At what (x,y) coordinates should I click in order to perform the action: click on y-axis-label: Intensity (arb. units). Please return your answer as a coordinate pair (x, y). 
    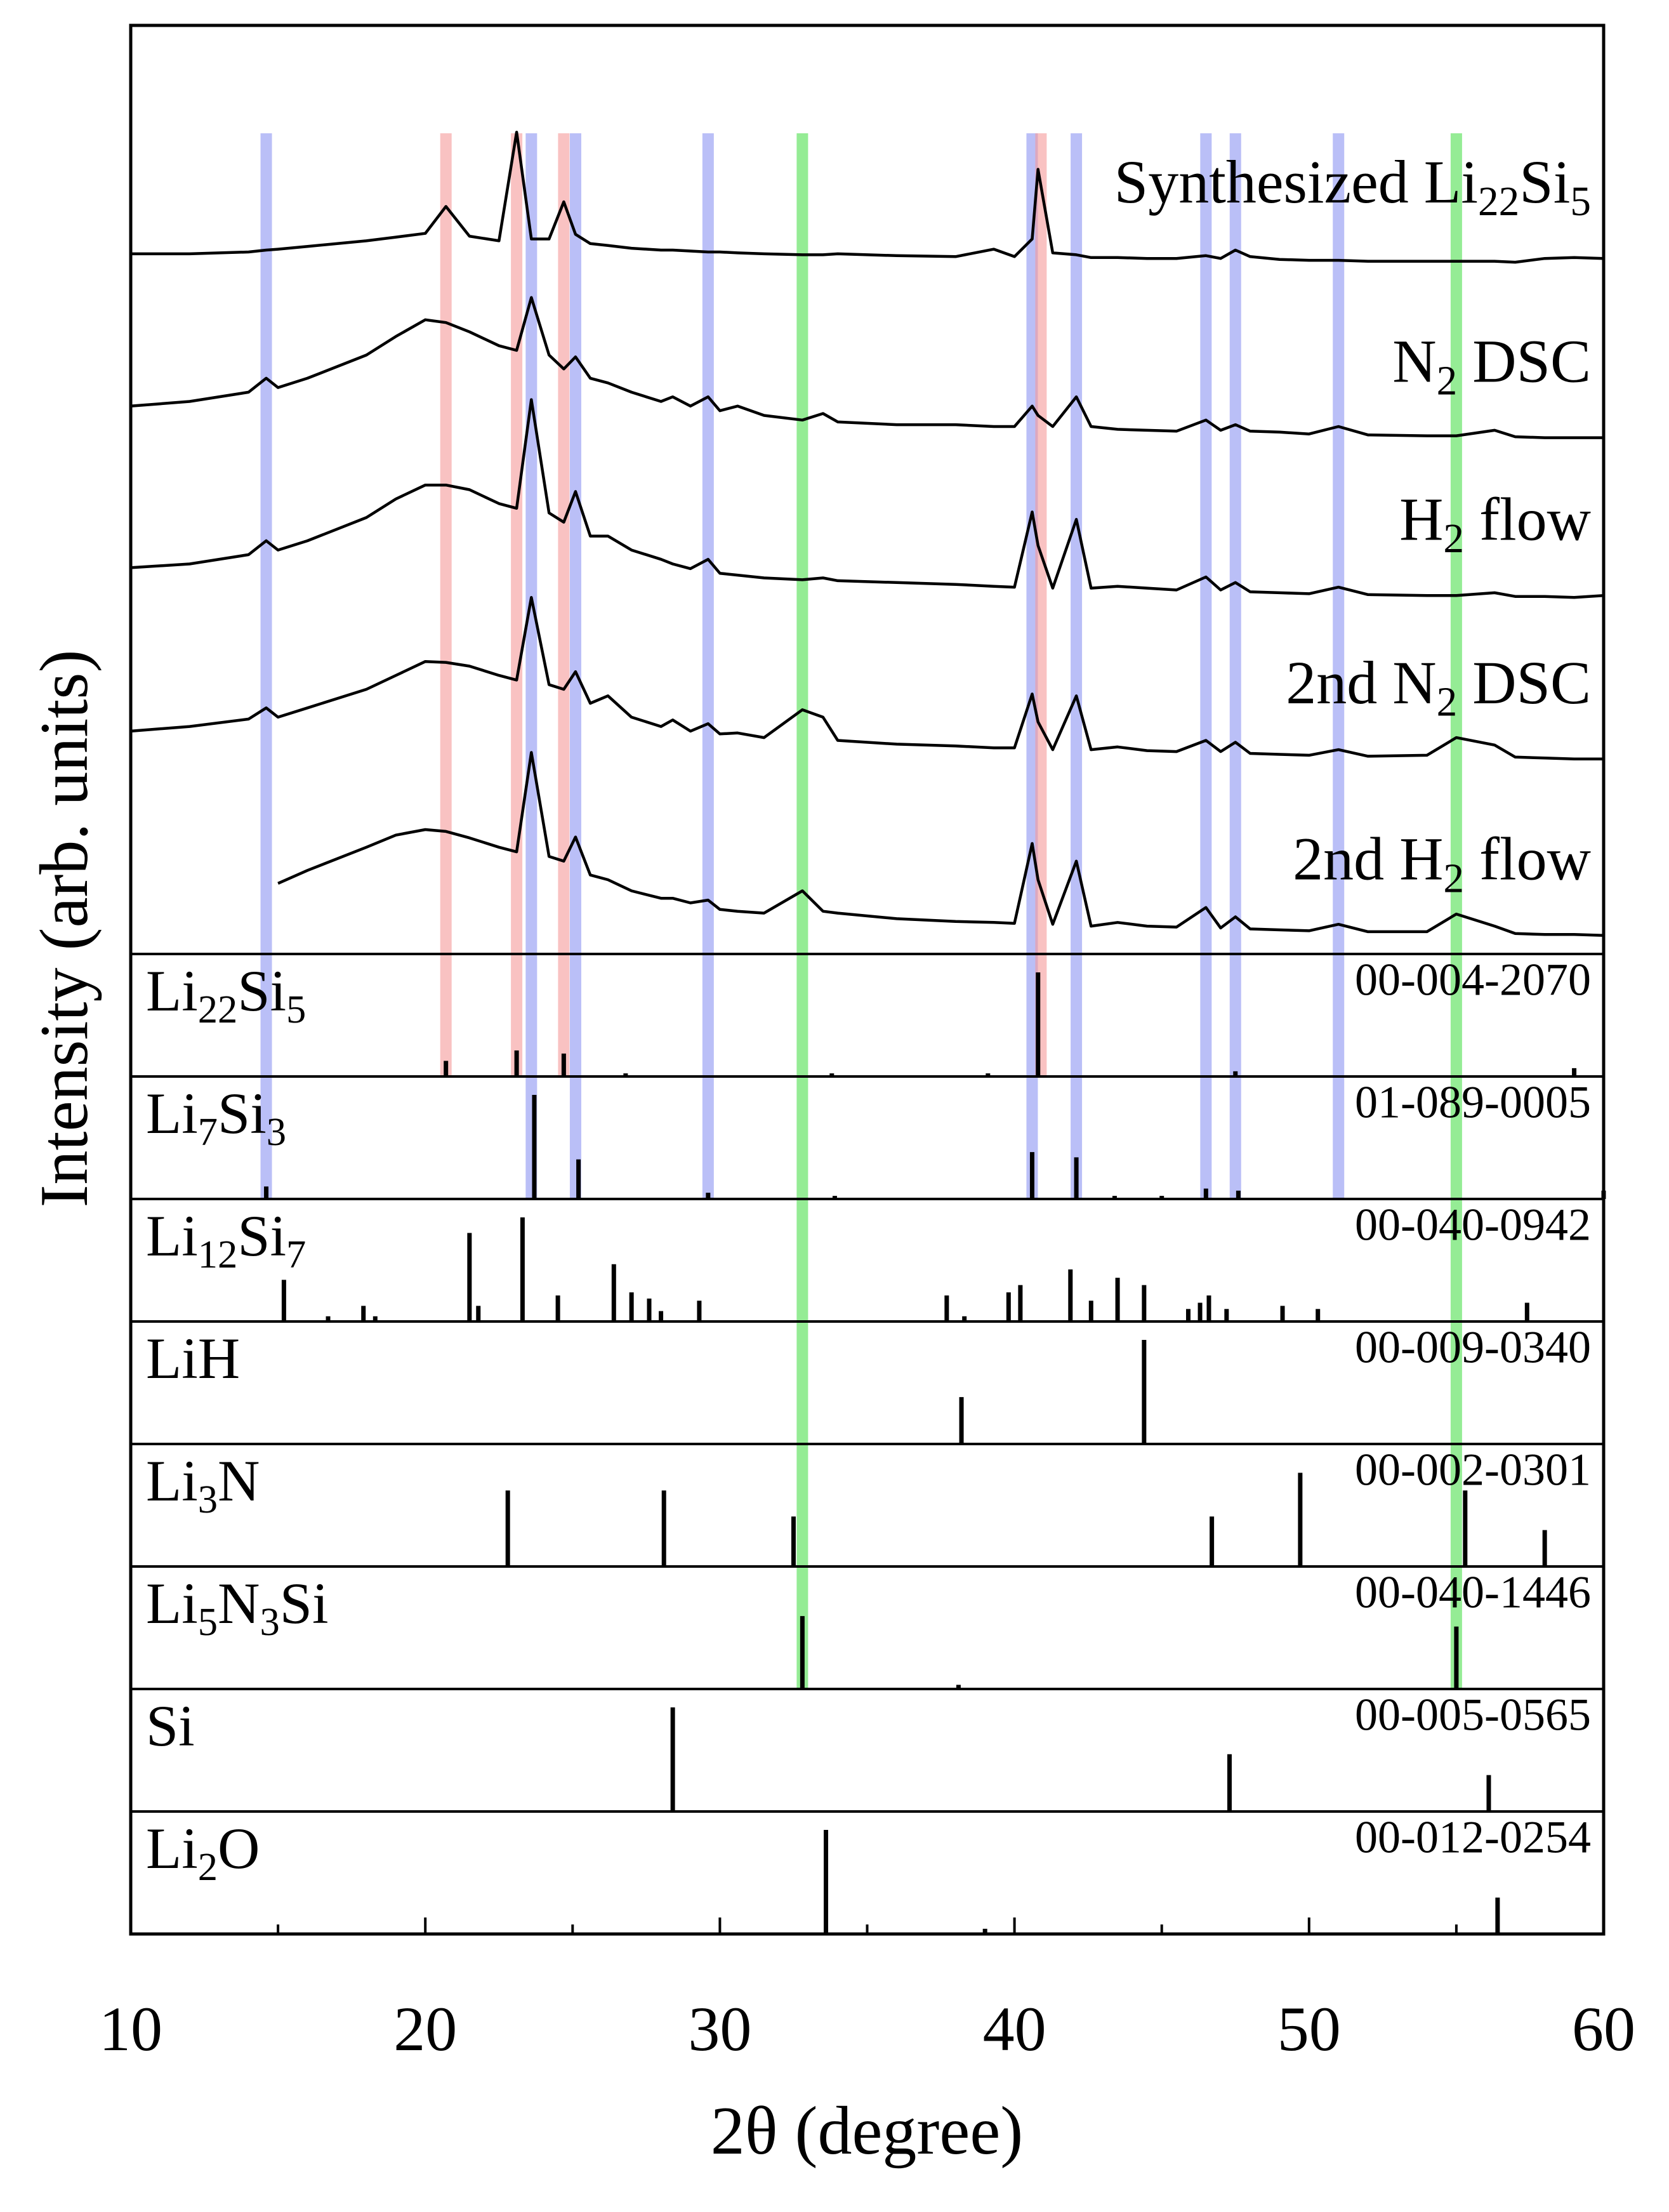
    Looking at the image, I should click on (65, 929).